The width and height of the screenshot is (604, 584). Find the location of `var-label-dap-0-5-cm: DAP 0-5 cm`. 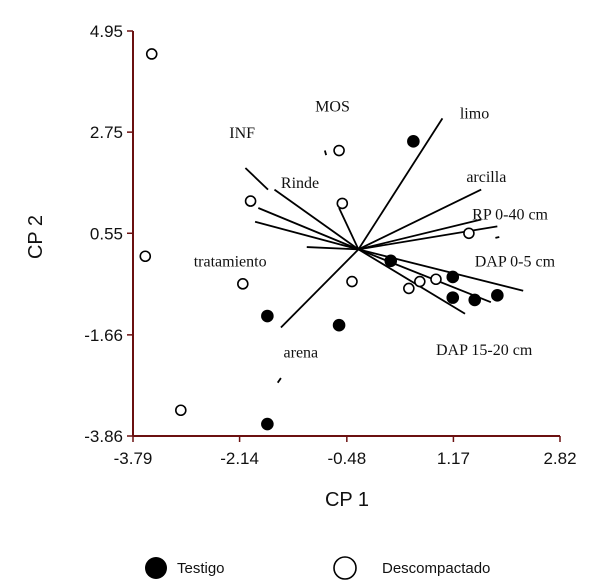

var-label-dap-0-5-cm: DAP 0-5 cm is located at coordinates (515, 261).